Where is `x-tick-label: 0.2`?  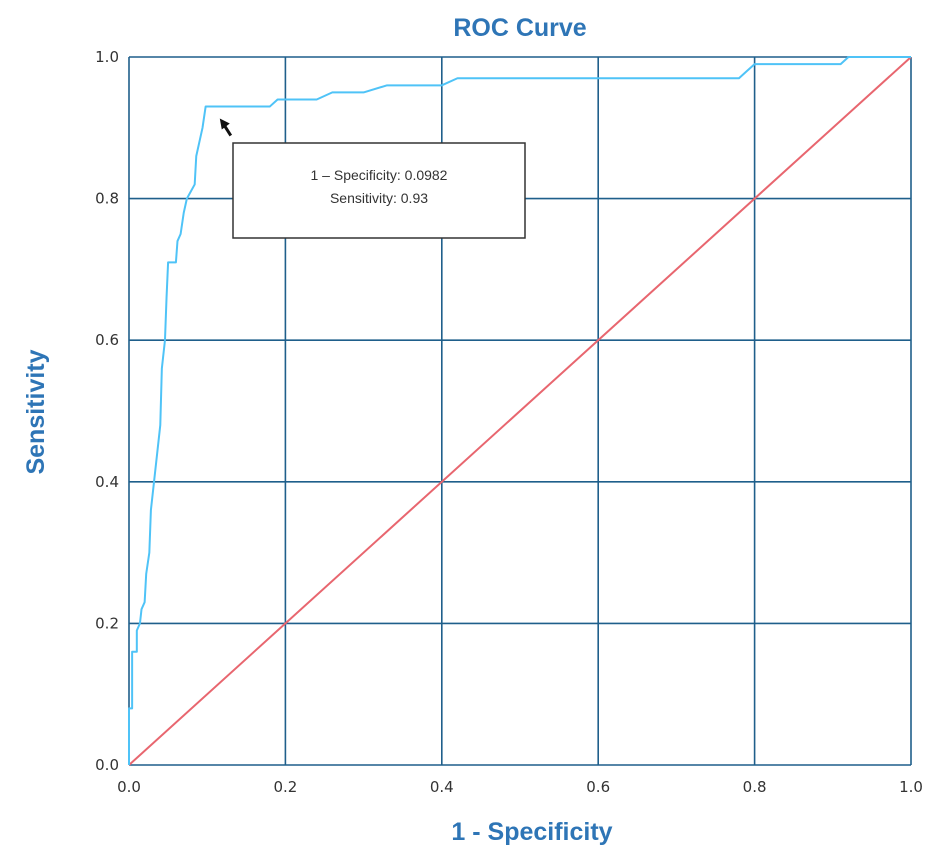
x-tick-label: 0.2 is located at coordinates (285, 787).